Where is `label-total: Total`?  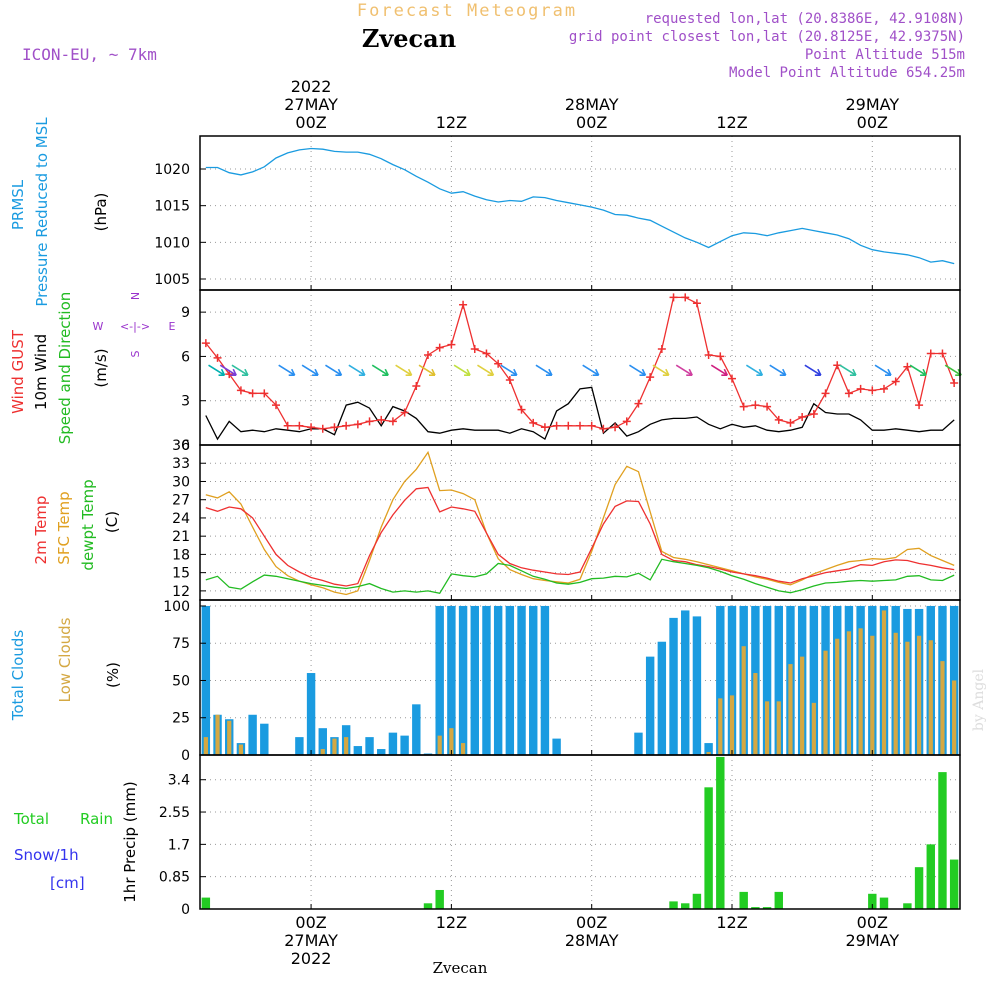 label-total: Total is located at coordinates (31, 819).